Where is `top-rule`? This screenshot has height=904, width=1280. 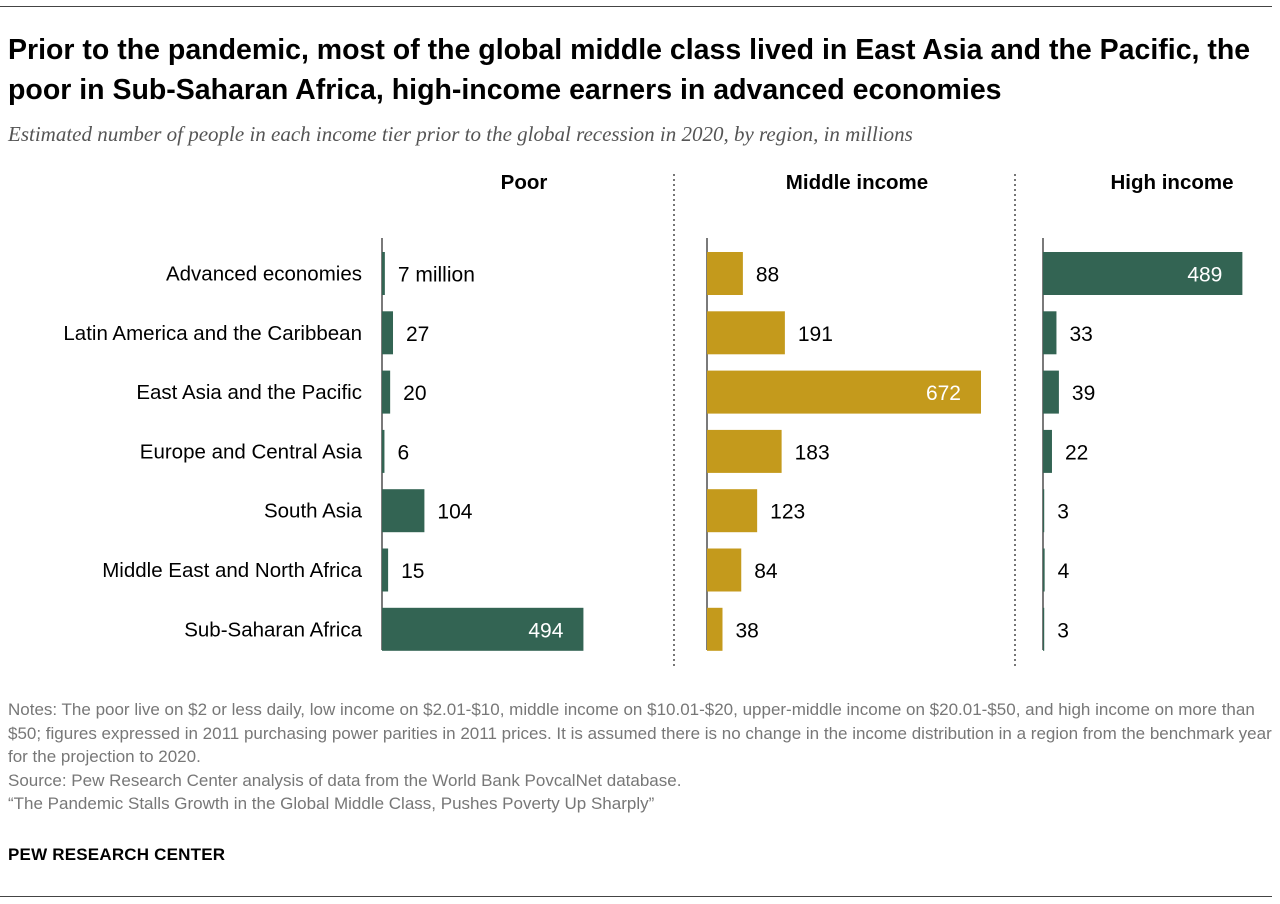
top-rule is located at coordinates (636, 6).